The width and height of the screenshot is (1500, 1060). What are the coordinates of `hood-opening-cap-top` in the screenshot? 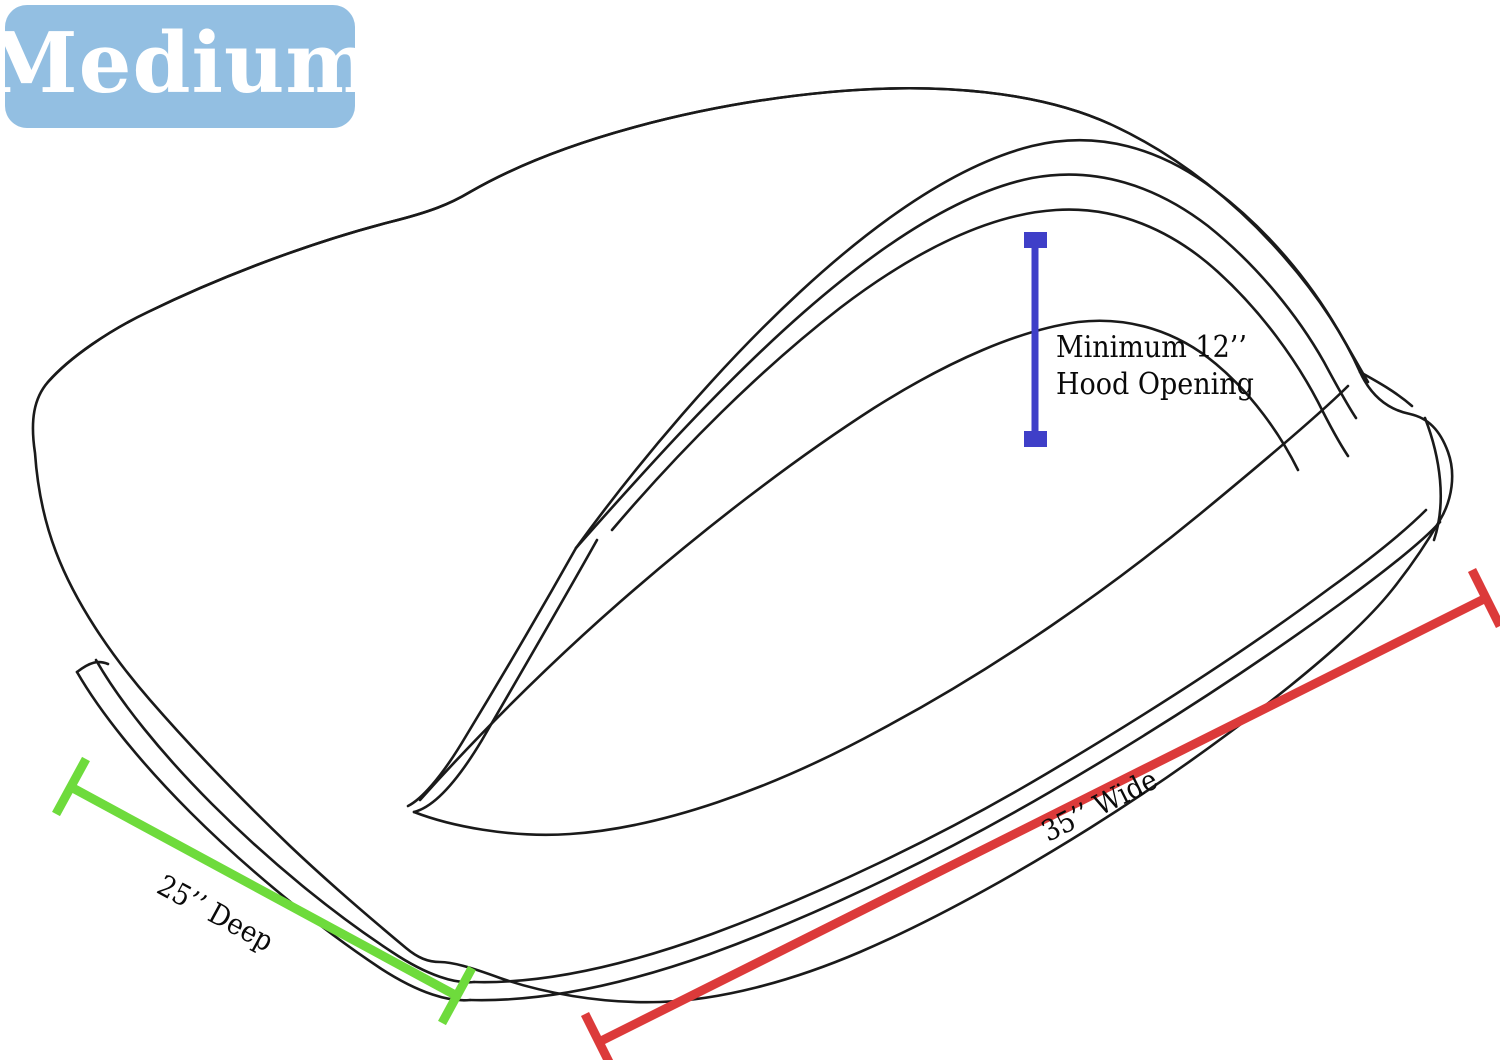 It's located at (1035, 240).